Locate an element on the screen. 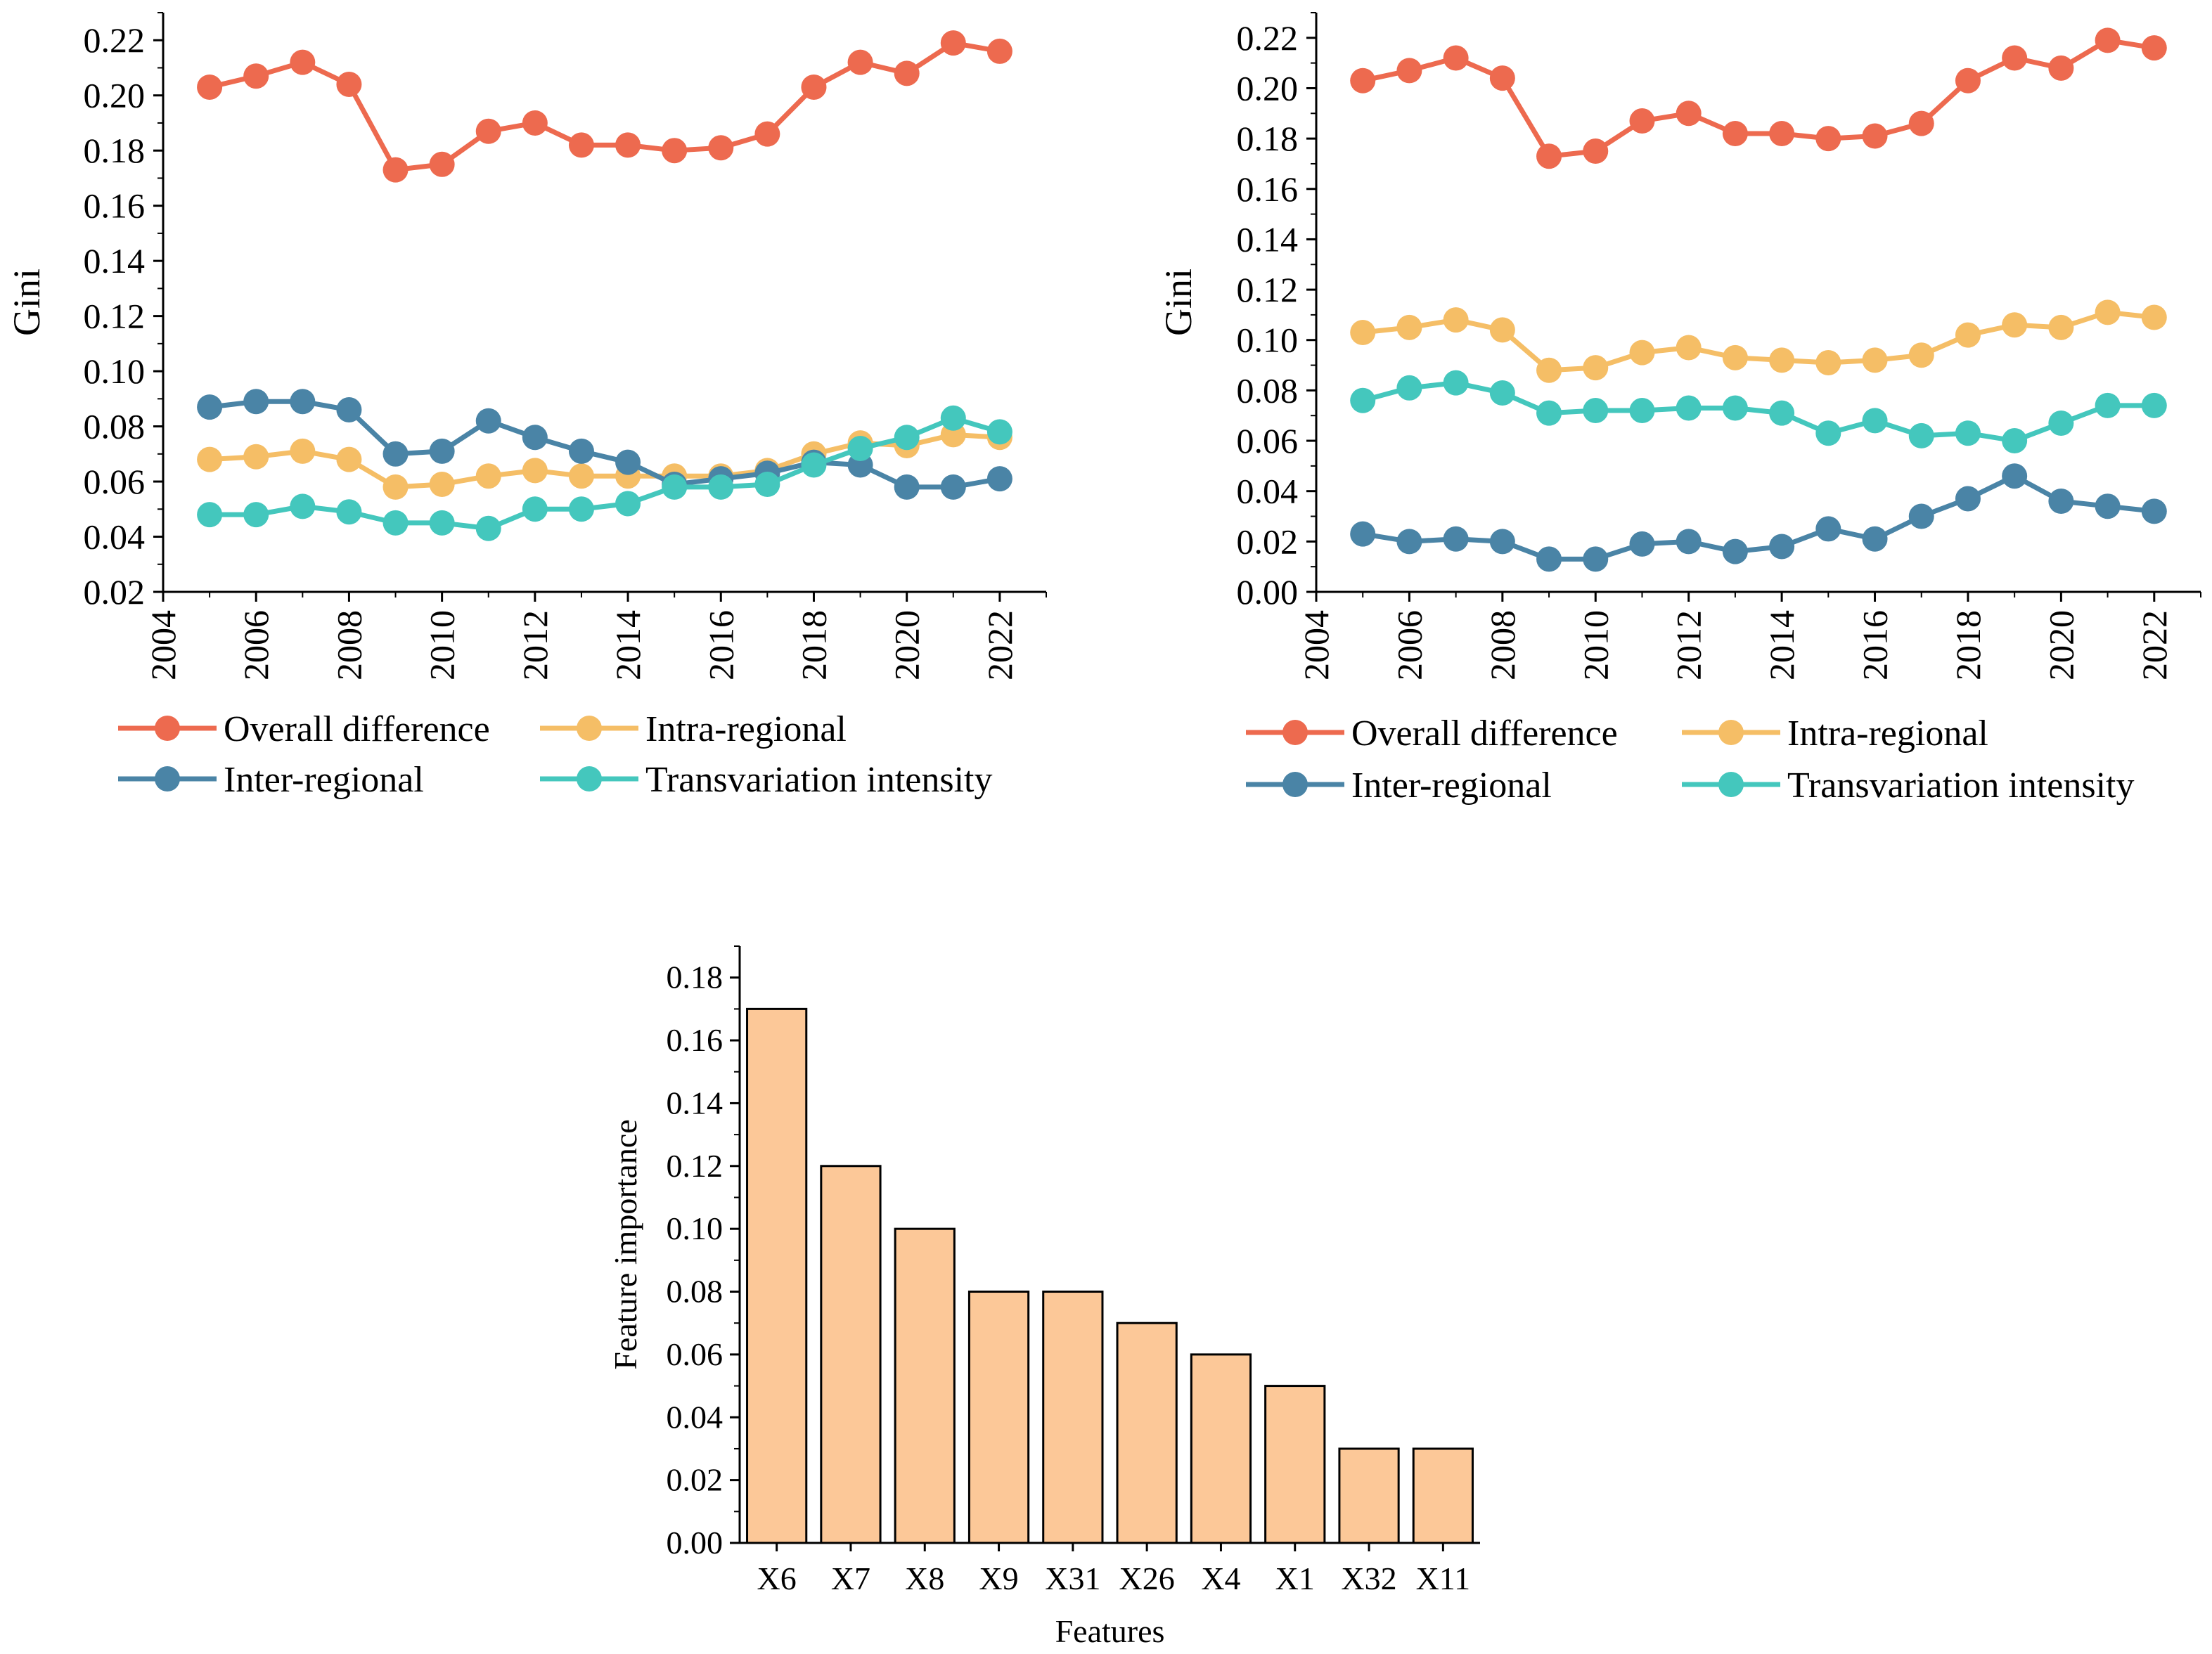 The width and height of the screenshot is (2212, 1654). y-tick-label: 0.00 is located at coordinates (1268, 592).